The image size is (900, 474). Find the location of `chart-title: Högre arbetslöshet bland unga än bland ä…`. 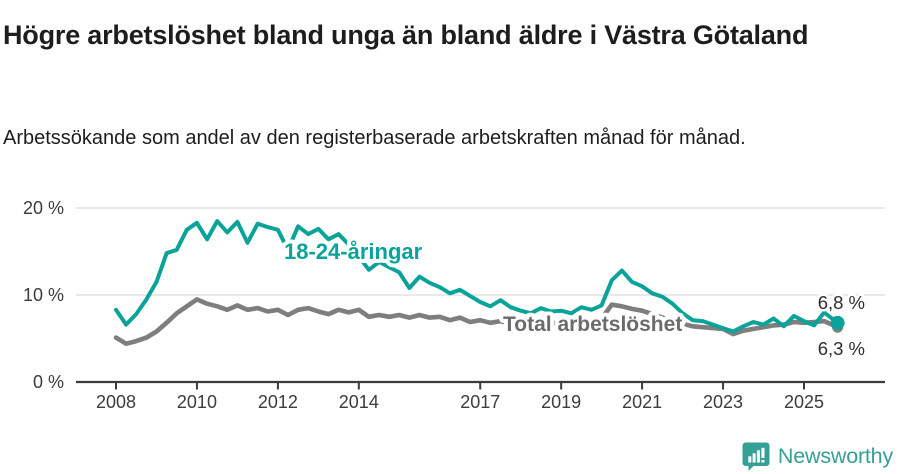

chart-title: Högre arbetslöshet bland unga än bland ä… is located at coordinates (406, 35).